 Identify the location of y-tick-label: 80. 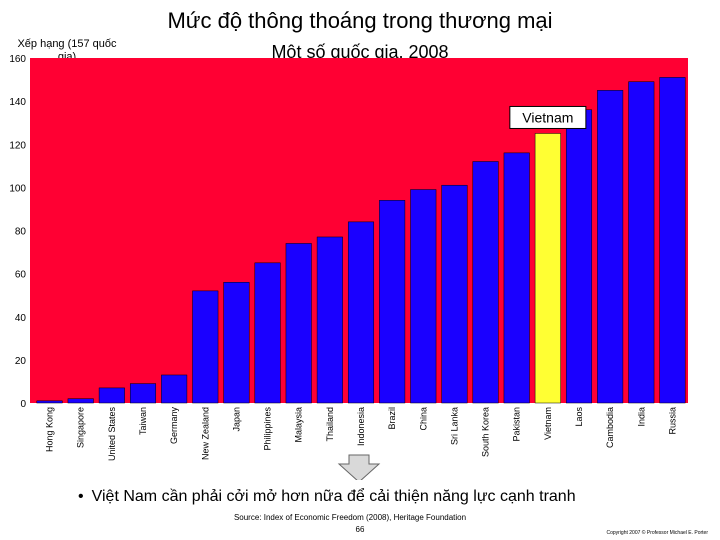
(21, 232).